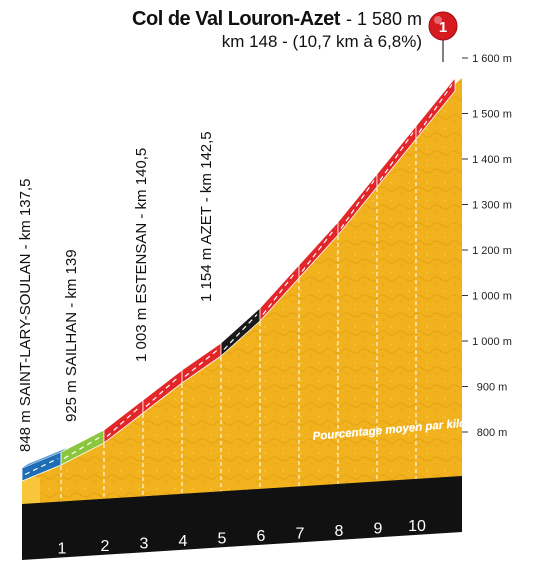  I want to click on km-gradient-label: 7,1, so click(374, 496).